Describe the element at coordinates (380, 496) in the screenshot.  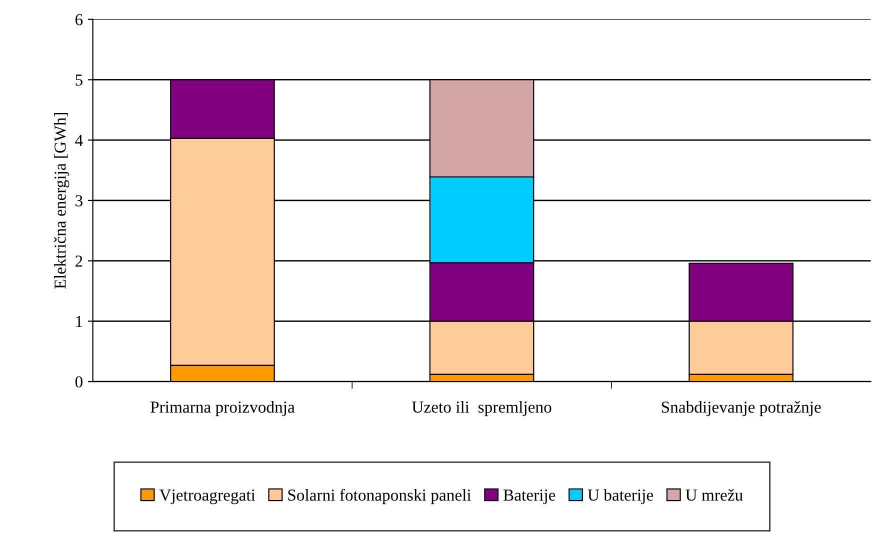
I see `legend-label: Solarni fotonaponski paneli` at that location.